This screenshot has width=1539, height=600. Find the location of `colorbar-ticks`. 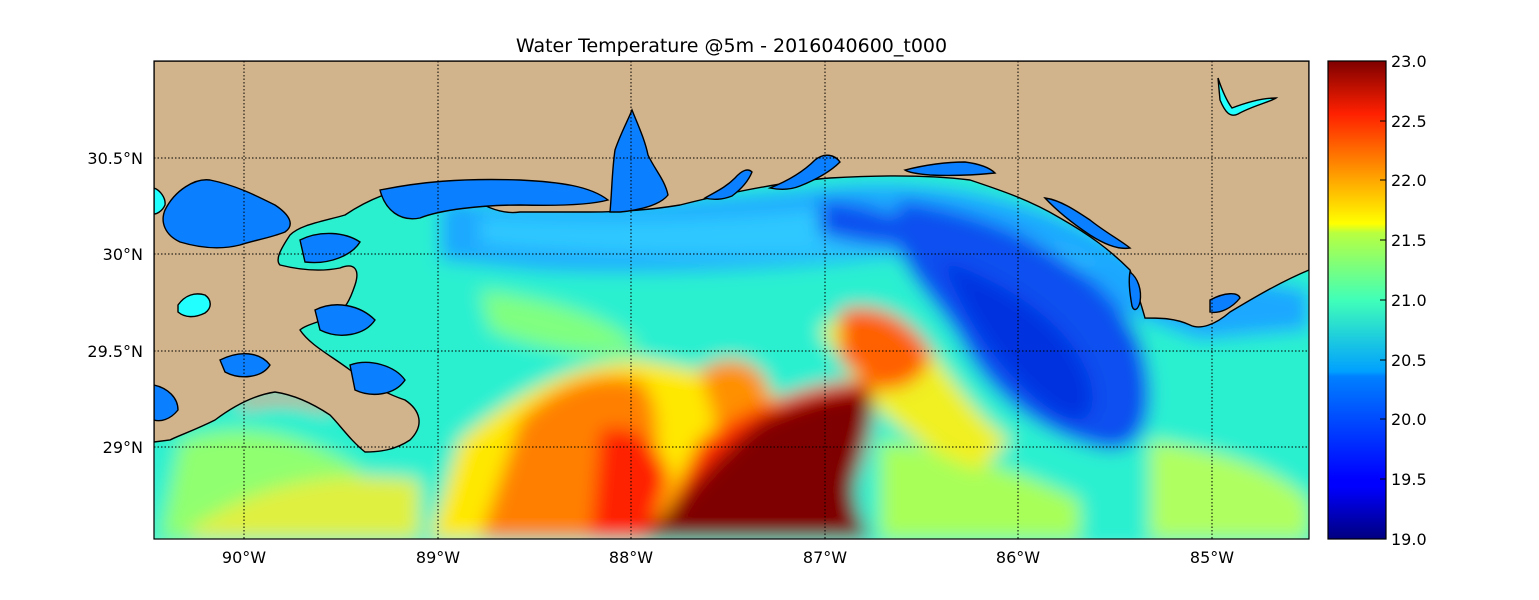

colorbar-ticks is located at coordinates (1383, 300).